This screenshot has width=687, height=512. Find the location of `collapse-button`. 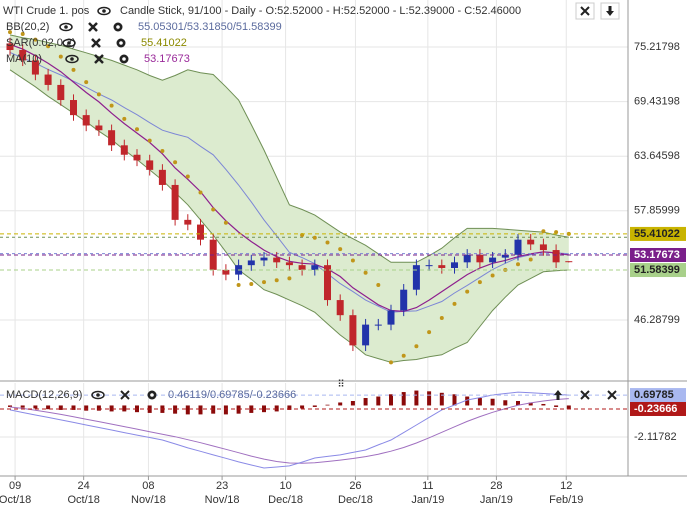

collapse-button is located at coordinates (610, 11).